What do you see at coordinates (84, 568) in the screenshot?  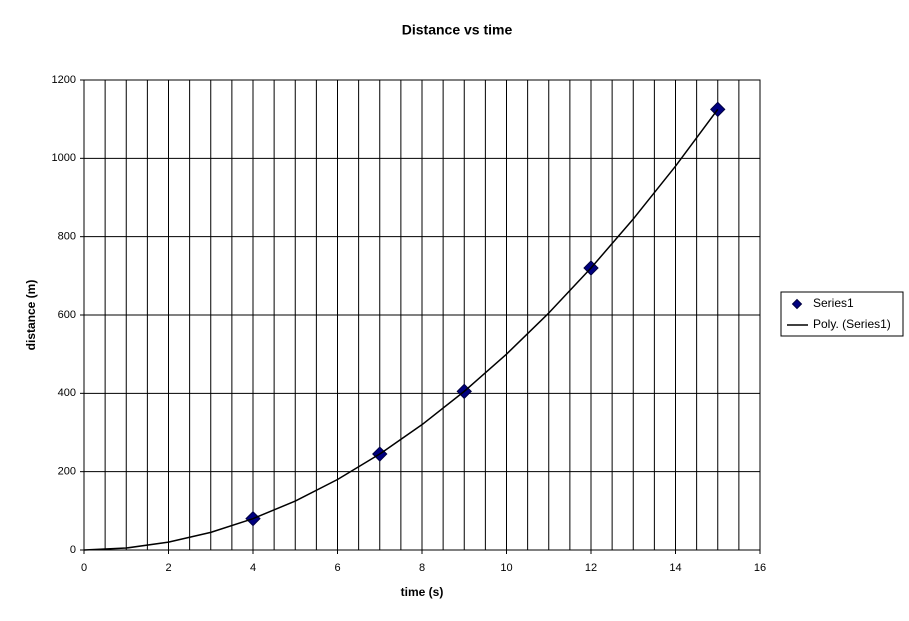 I see `x-tick-label: 0` at bounding box center [84, 568].